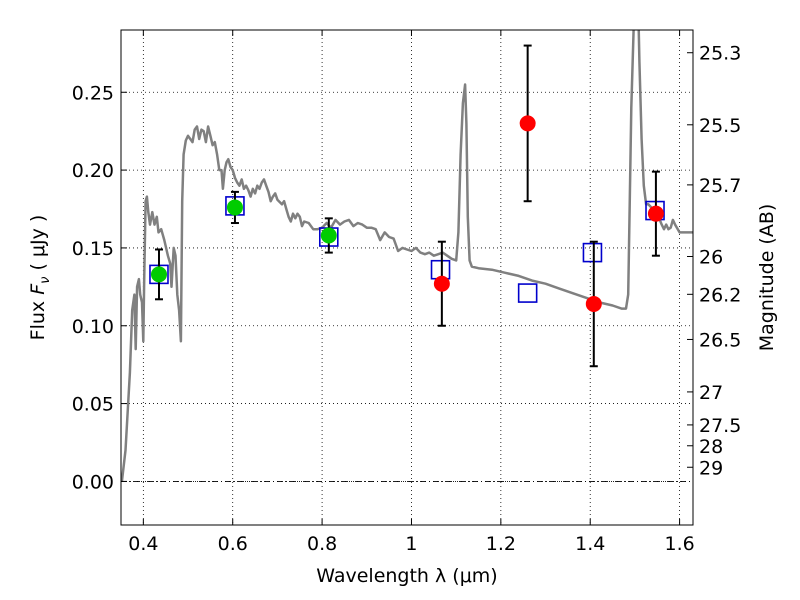 This screenshot has height=600, width=800. Describe the element at coordinates (38, 289) in the screenshot. I see `y-axis-label-symbol: F` at that location.